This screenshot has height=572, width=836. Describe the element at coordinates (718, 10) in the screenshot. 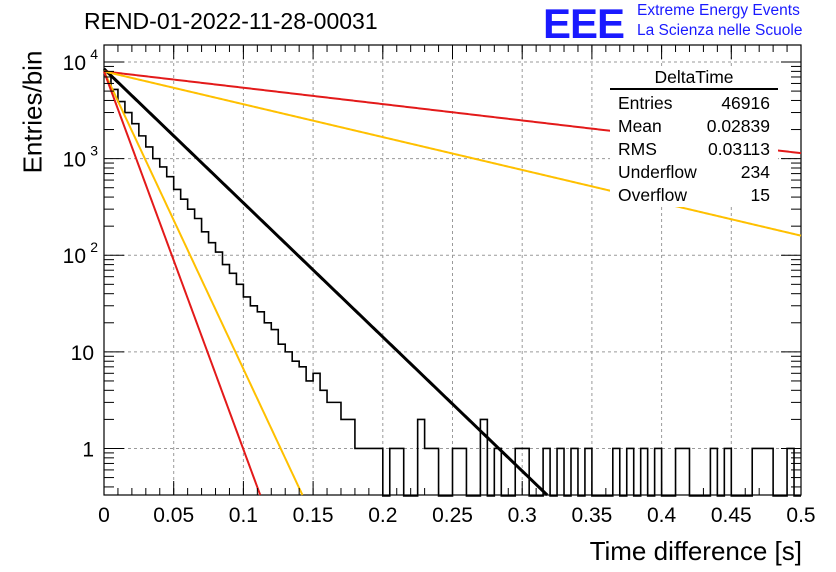

I see `logo-line-1: Extreme Energy Events` at that location.